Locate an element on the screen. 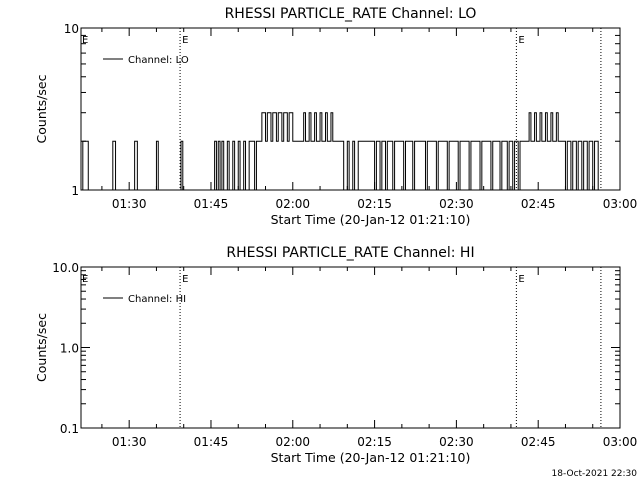 Image resolution: width=640 pixels, height=480 pixels. panel-2-xtick-label-4: 02:30 is located at coordinates (456, 442).